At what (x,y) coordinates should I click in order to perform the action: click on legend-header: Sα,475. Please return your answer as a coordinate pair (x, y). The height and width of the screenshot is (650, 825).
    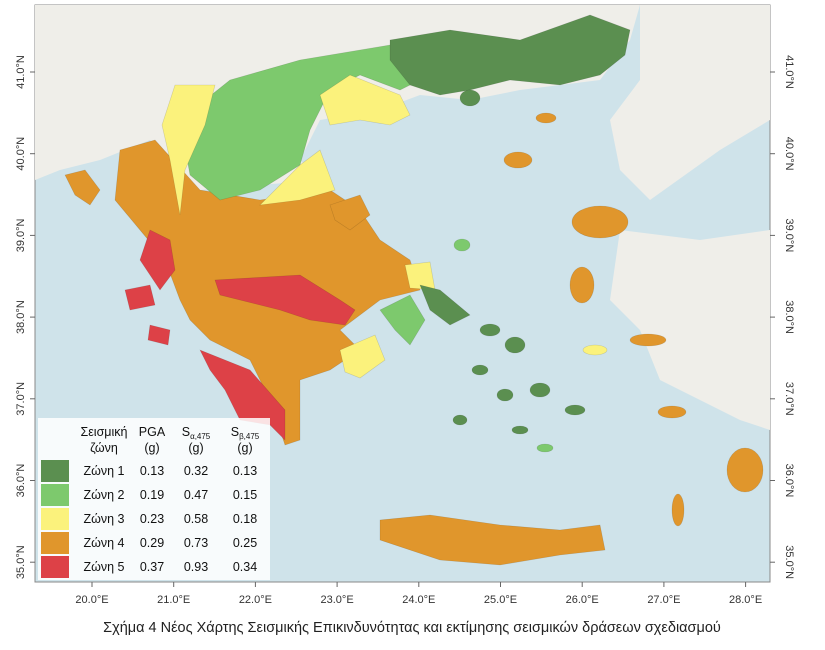
    Looking at the image, I should click on (196, 433).